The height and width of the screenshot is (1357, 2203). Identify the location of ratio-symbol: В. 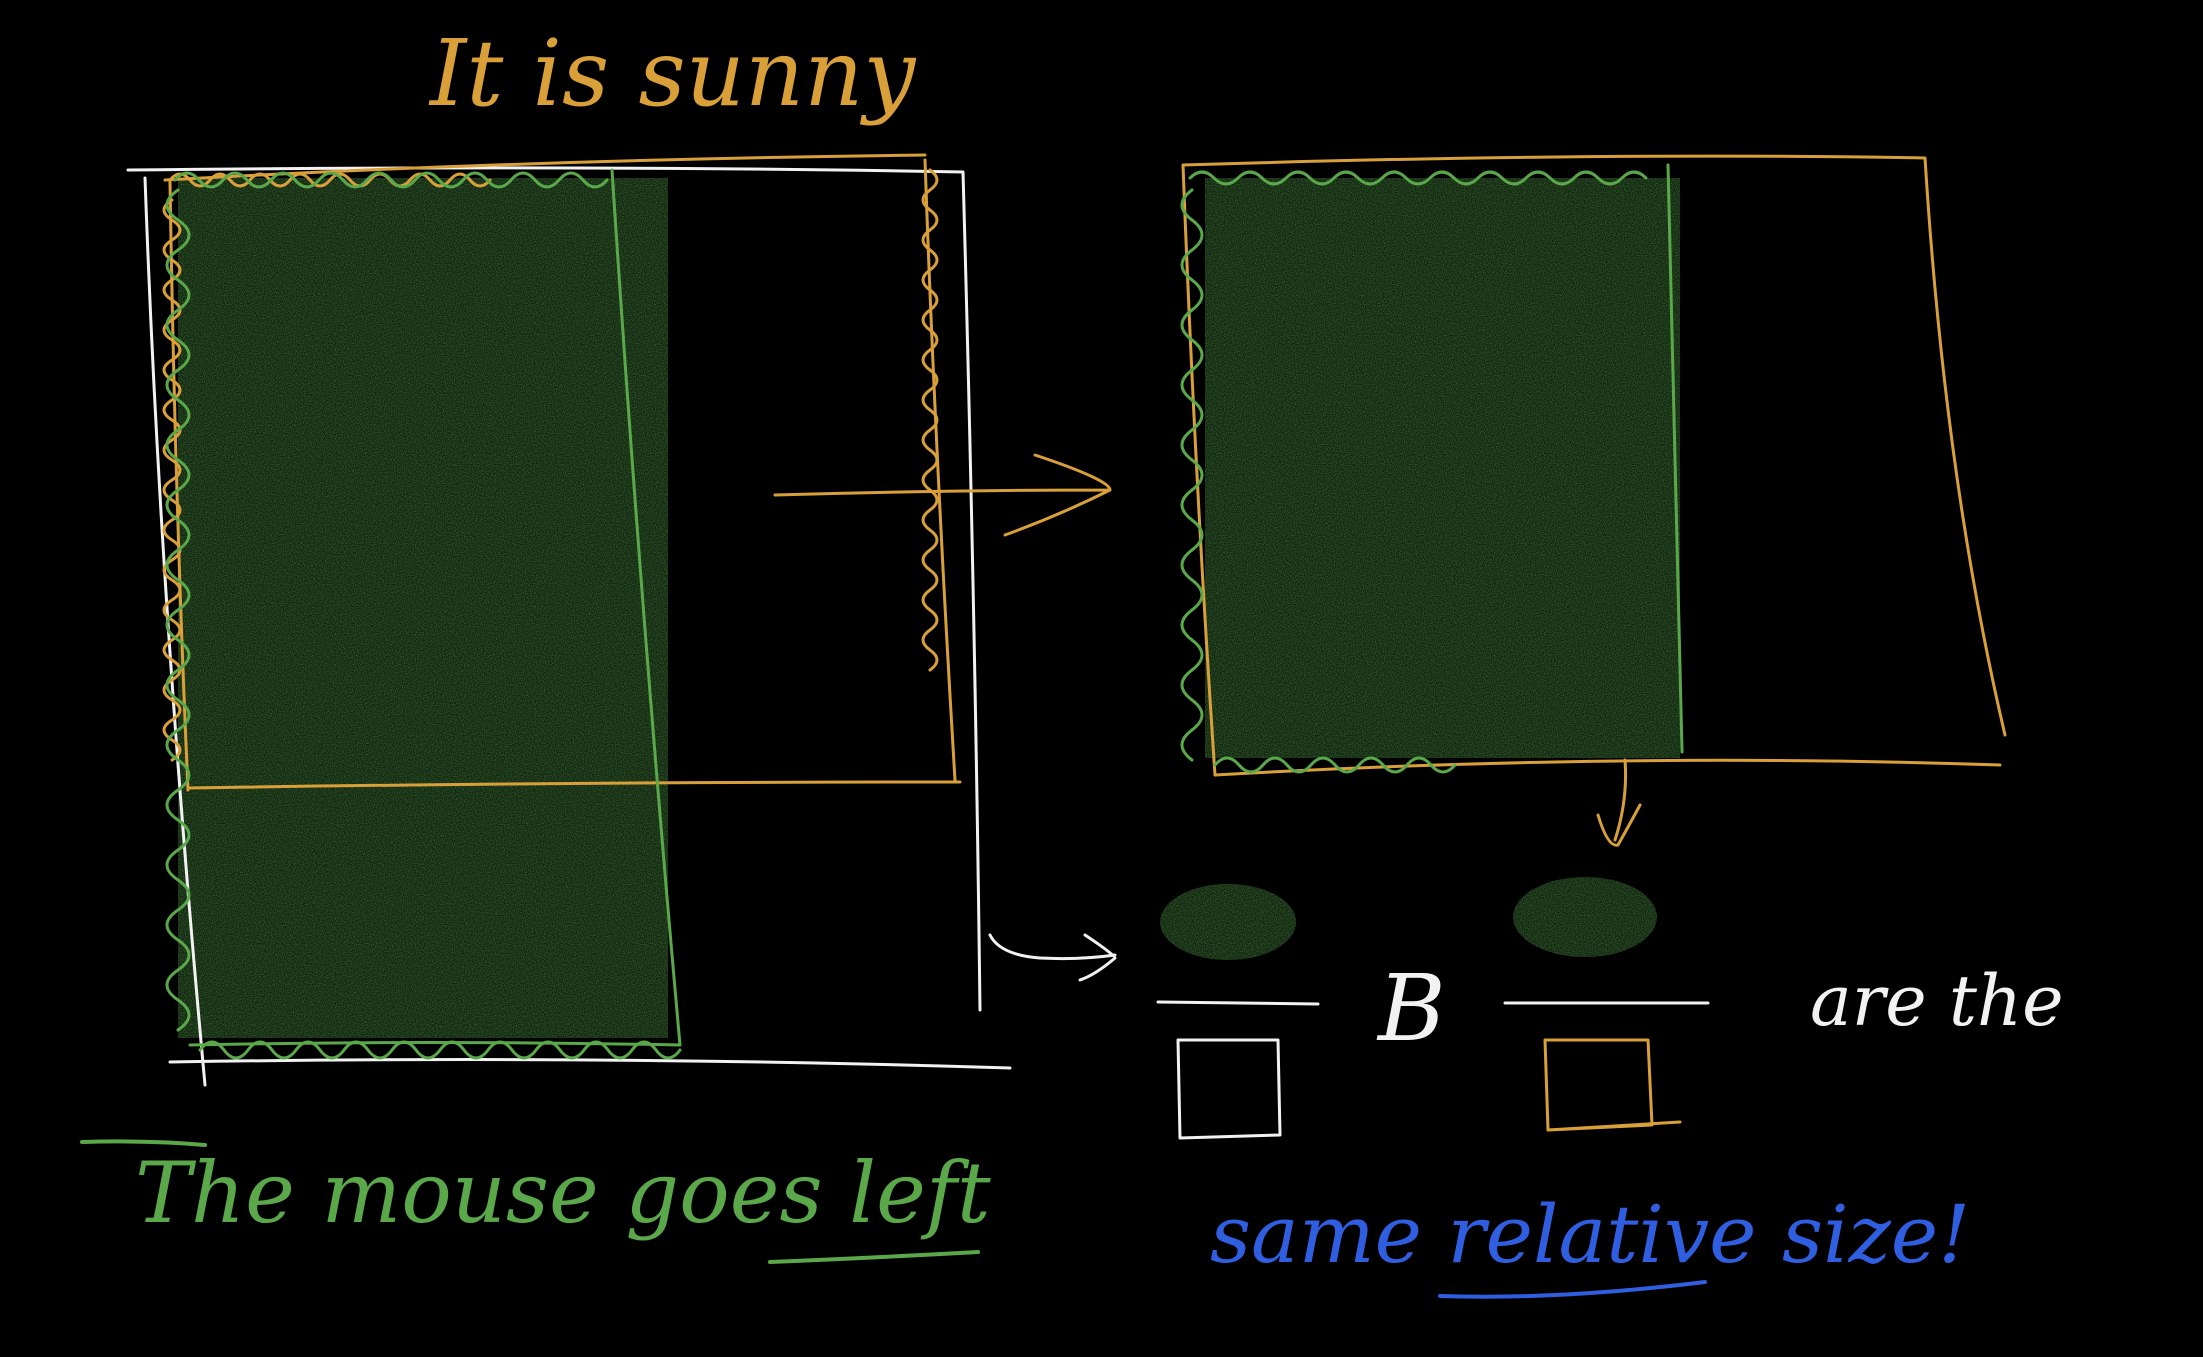
(1411, 1008).